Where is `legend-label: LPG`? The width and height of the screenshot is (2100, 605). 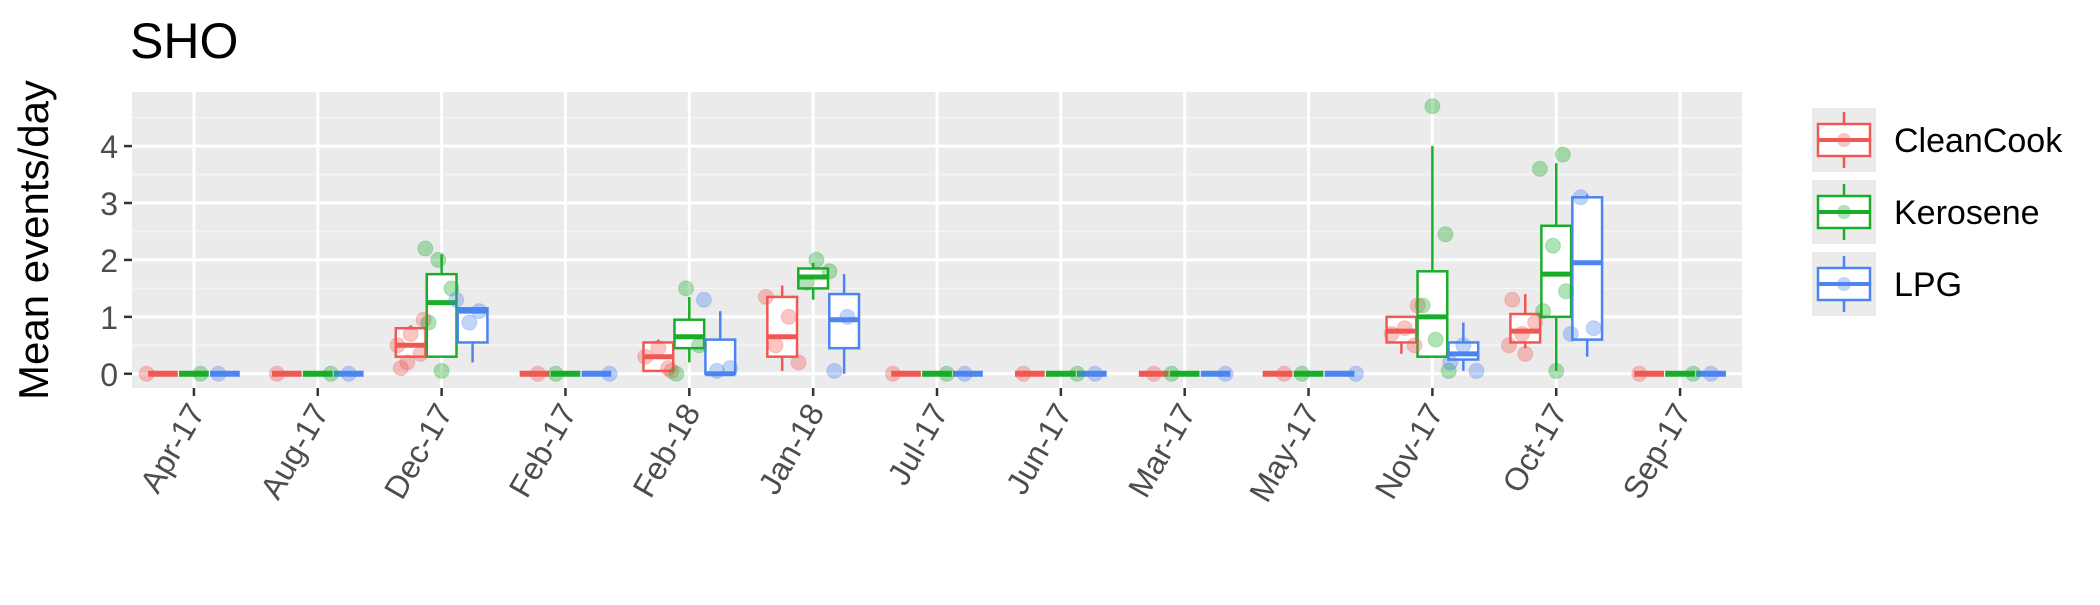
legend-label: LPG is located at coordinates (1928, 285).